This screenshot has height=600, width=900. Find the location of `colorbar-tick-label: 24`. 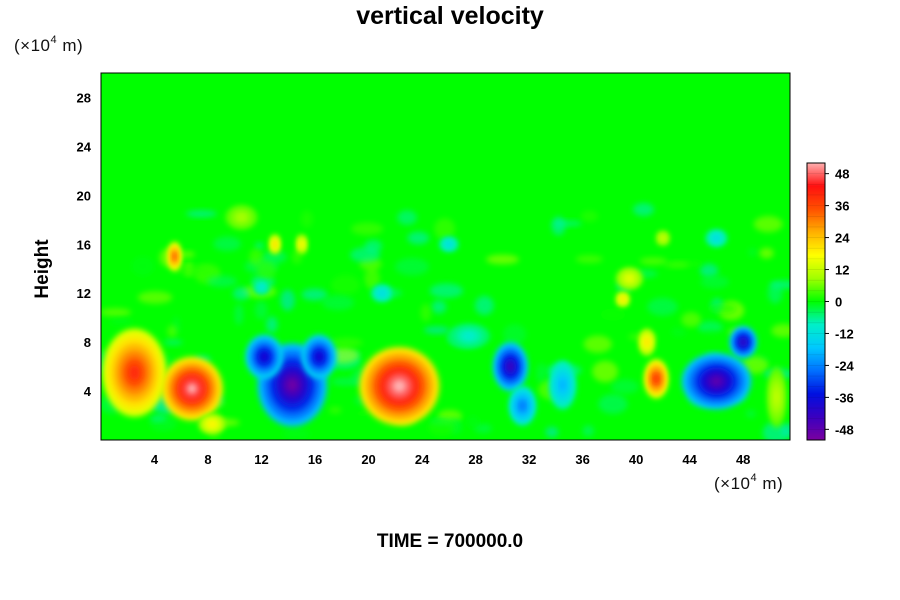

colorbar-tick-label: 24 is located at coordinates (842, 238).